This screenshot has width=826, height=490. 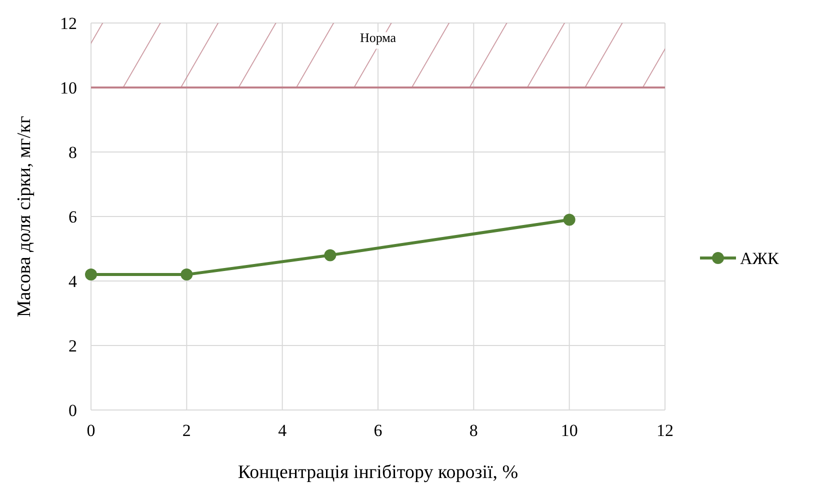 I want to click on y-tick-label: 4, so click(x=73, y=281).